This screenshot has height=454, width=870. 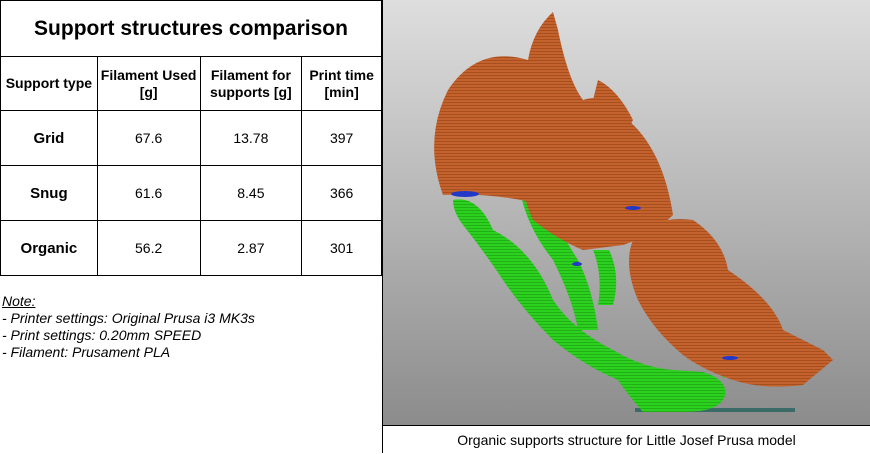 What do you see at coordinates (148, 193) in the screenshot?
I see `cell-filament-used: 61.6` at bounding box center [148, 193].